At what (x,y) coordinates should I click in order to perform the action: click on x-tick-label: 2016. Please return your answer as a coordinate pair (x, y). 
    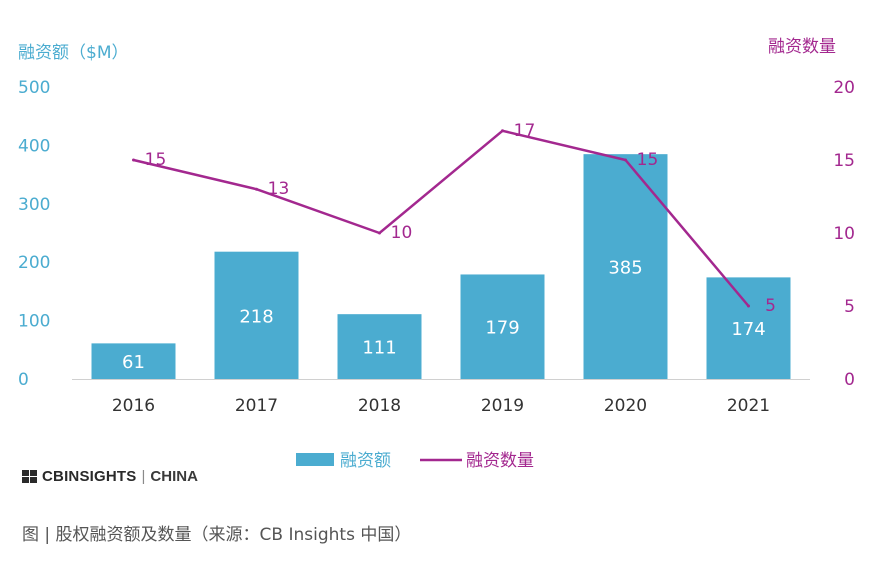
    Looking at the image, I should click on (133, 406).